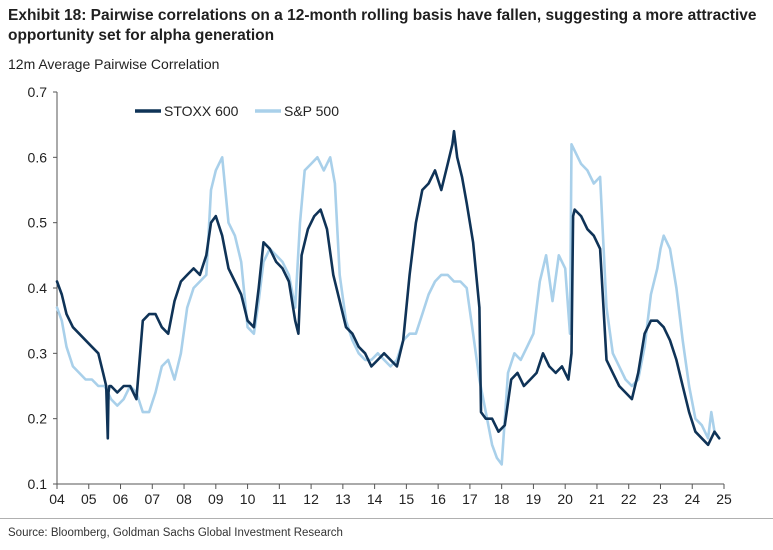  Describe the element at coordinates (184, 499) in the screenshot. I see `x-tick-label: 08` at that location.